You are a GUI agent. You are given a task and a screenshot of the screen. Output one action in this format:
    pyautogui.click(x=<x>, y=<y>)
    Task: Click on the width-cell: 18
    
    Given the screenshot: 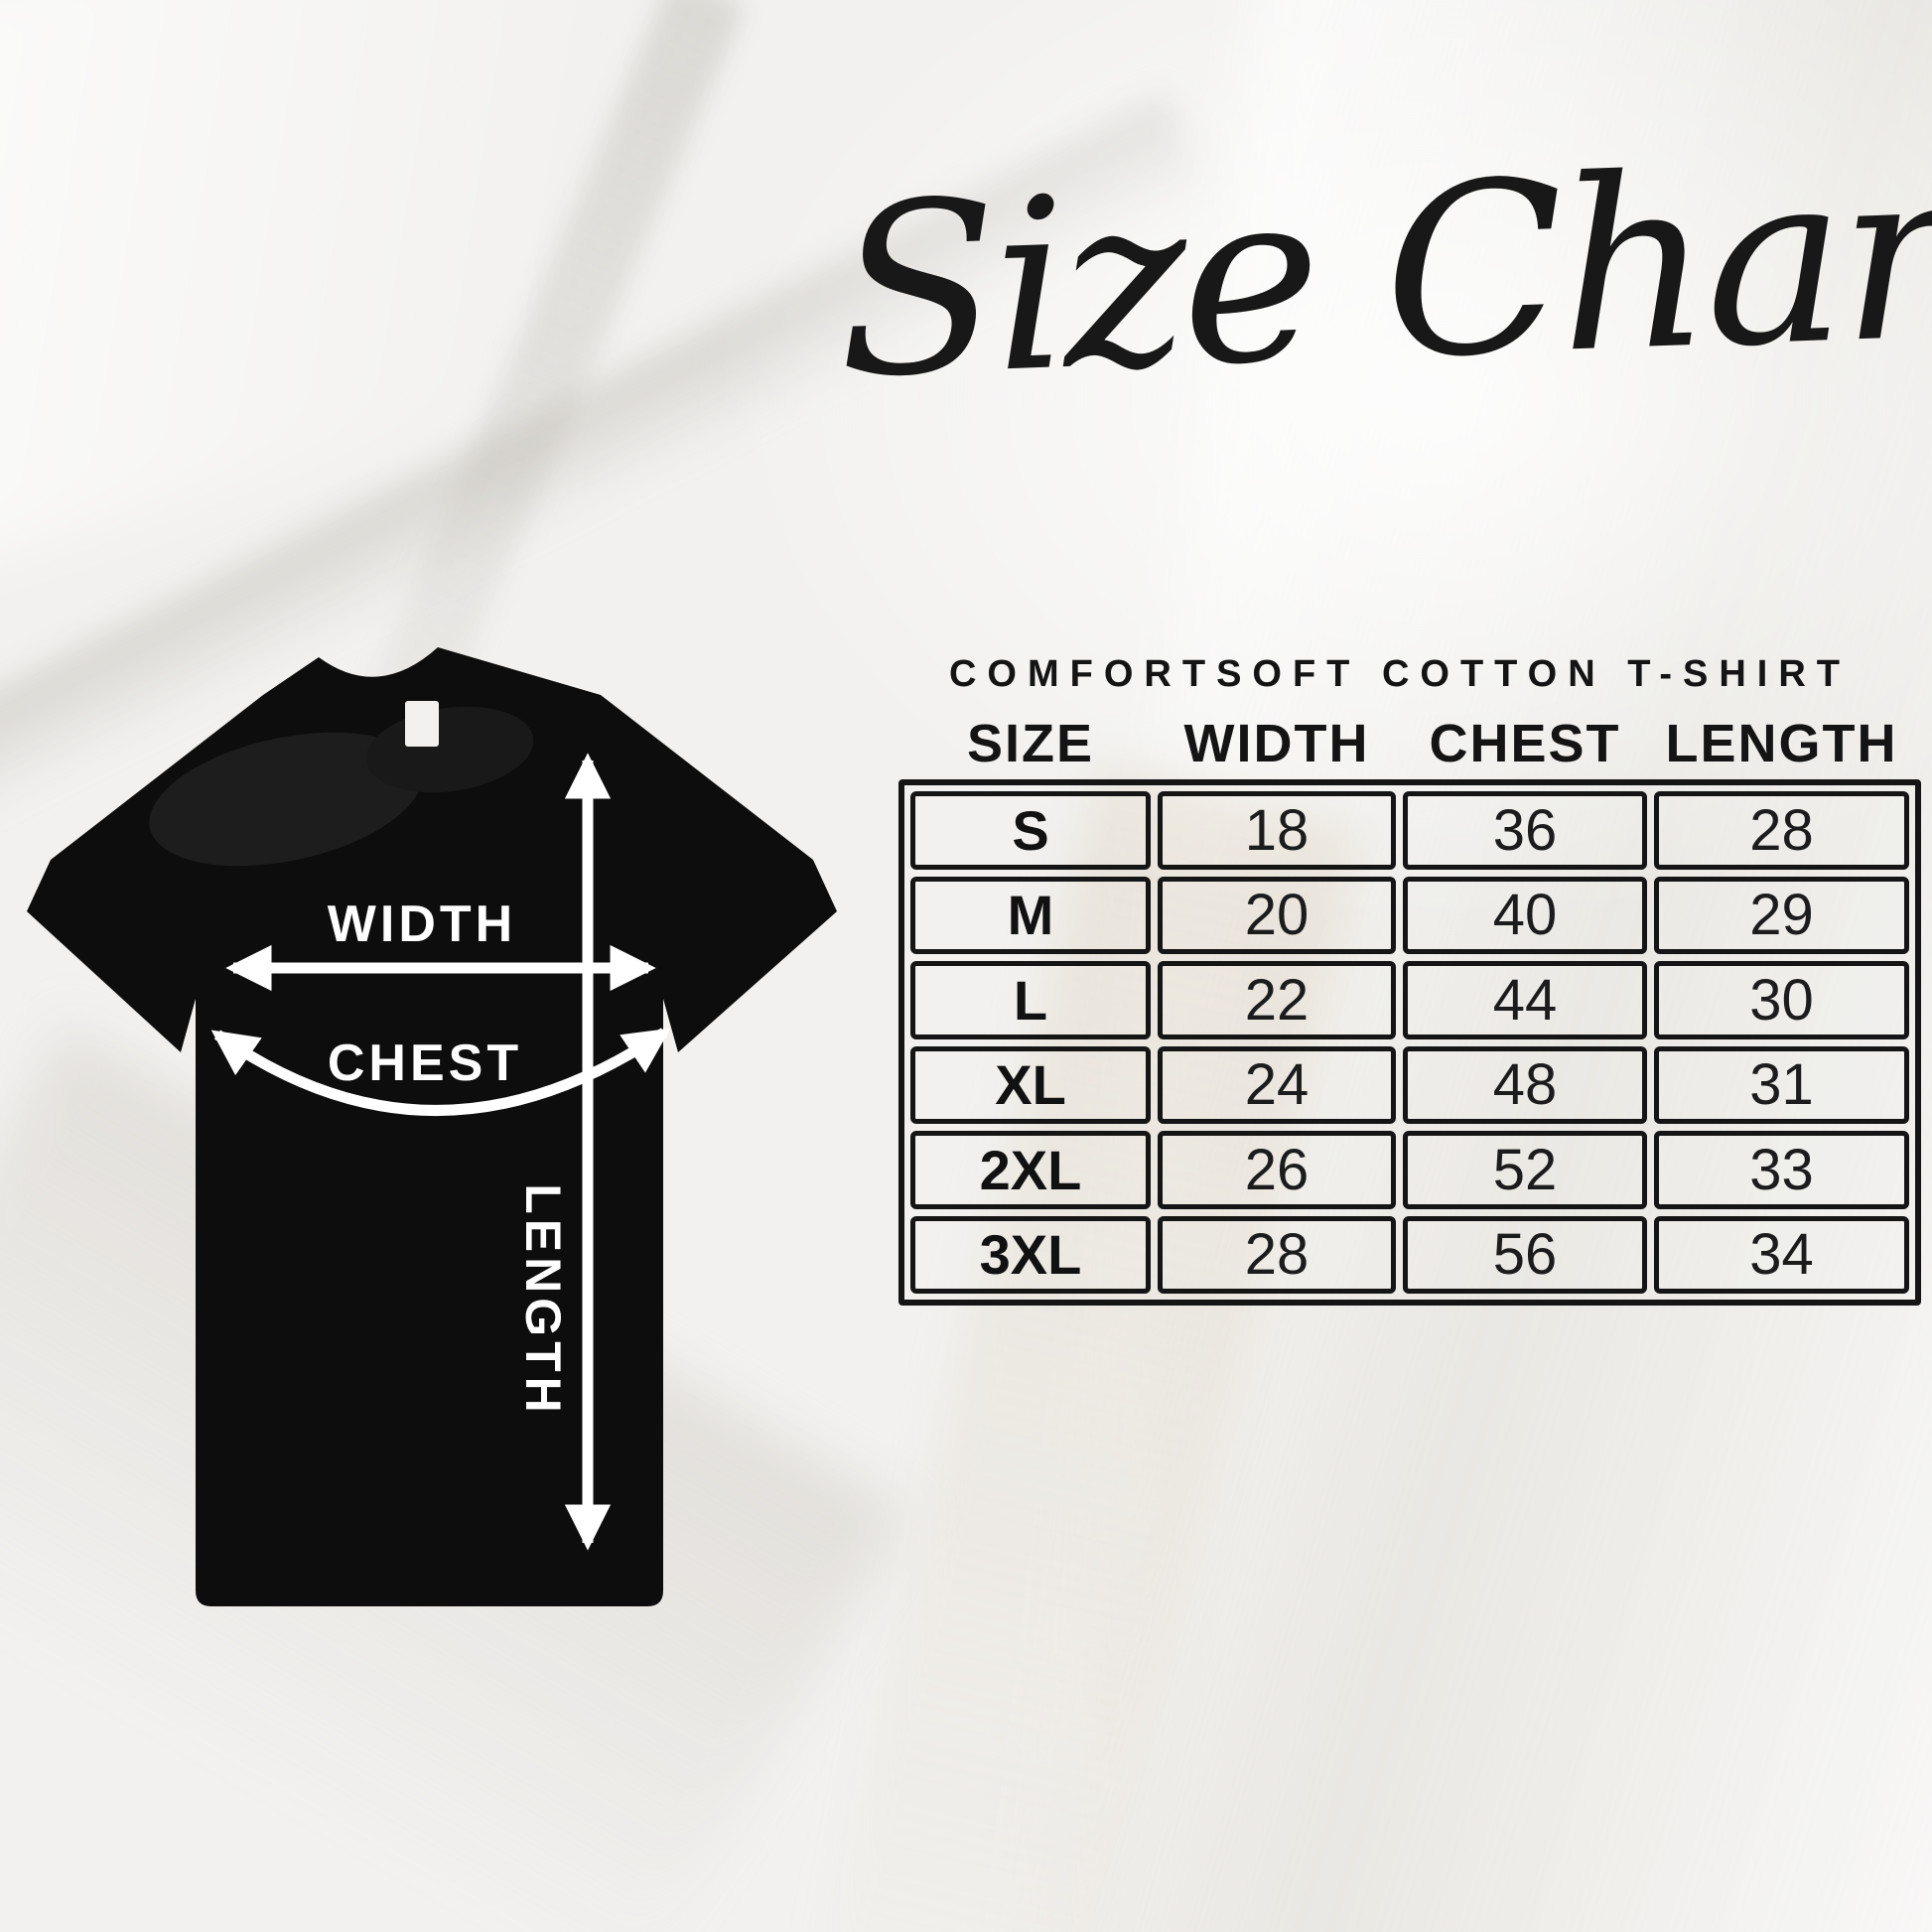 What is the action you would take?
    pyautogui.click(x=1277, y=830)
    